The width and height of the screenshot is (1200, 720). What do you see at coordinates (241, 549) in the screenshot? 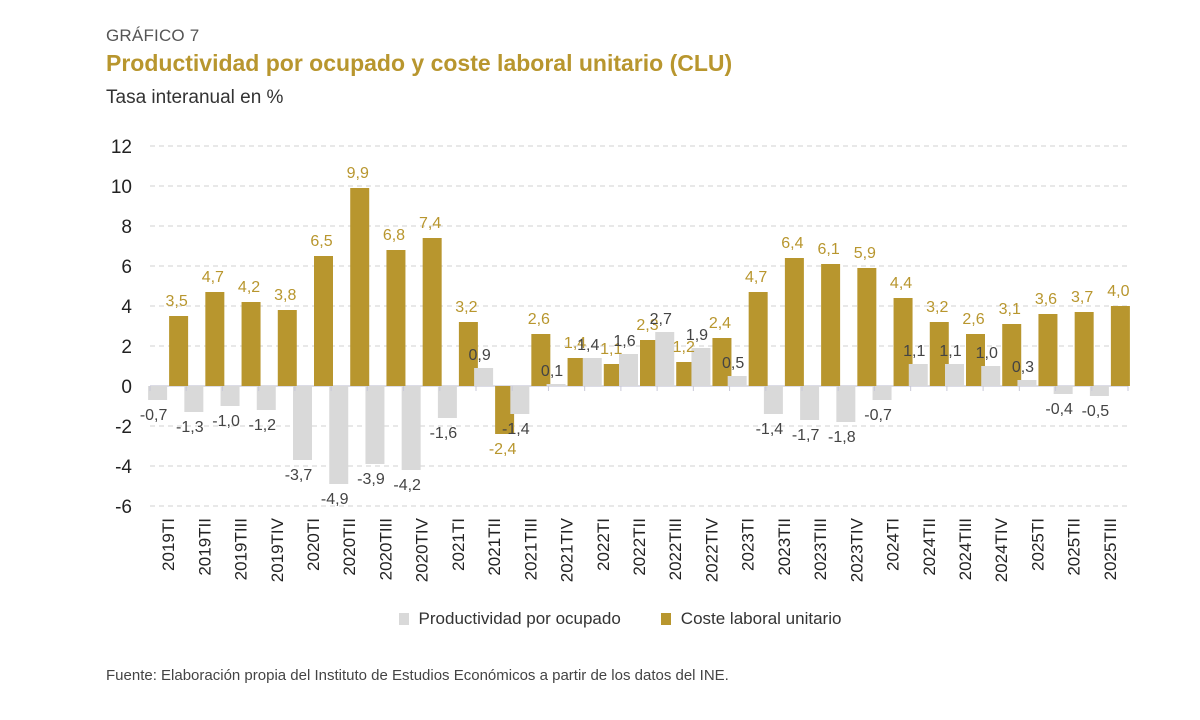
I see `x-category-label: 2019TIII` at bounding box center [241, 549].